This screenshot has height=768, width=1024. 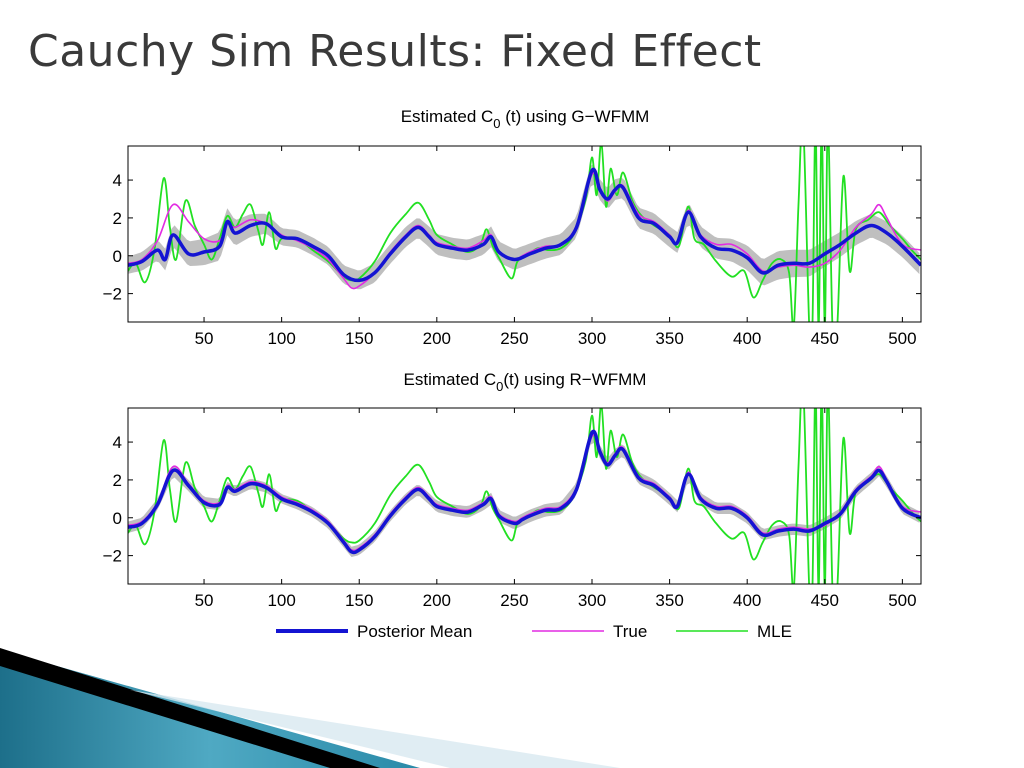 What do you see at coordinates (774, 631) in the screenshot?
I see `legend-label-mle: MLE` at bounding box center [774, 631].